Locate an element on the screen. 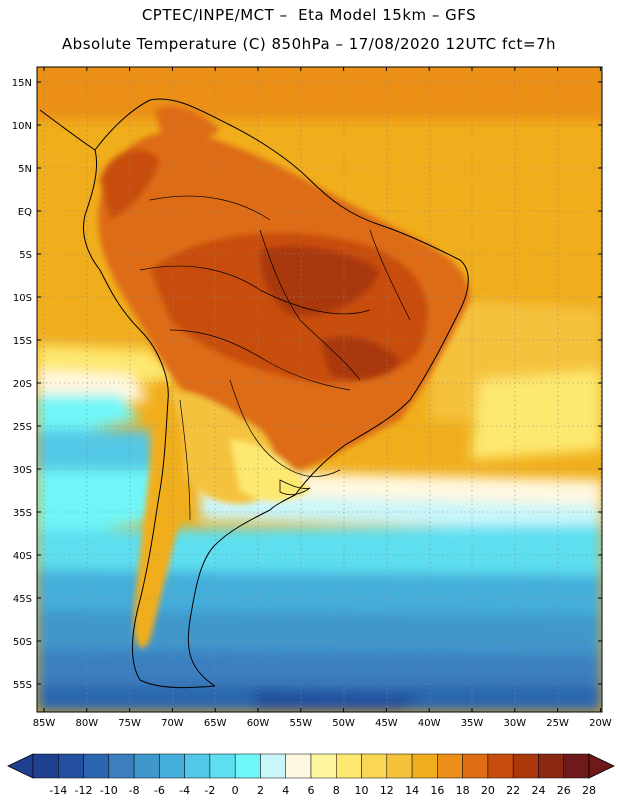 This screenshot has height=800, width=618. lon-tick-label: 85W is located at coordinates (44, 723).